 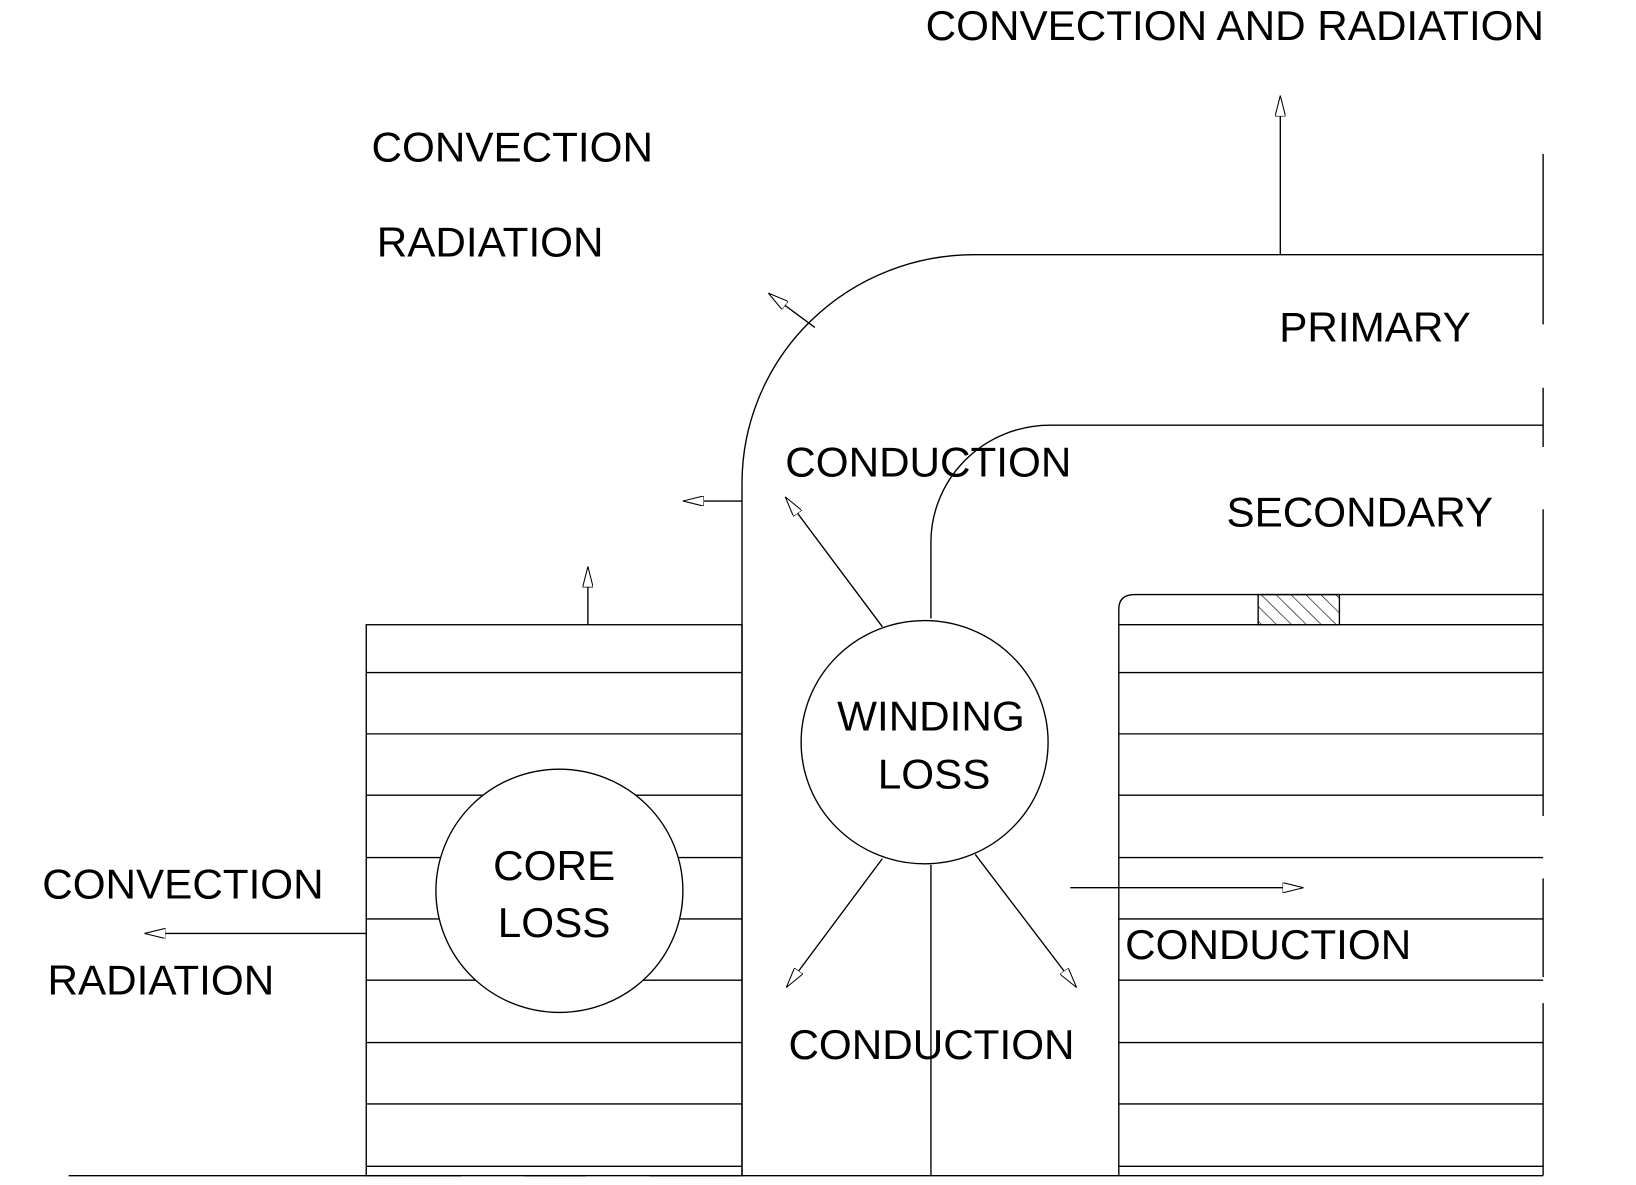 What do you see at coordinates (1235, 25) in the screenshot?
I see `label: CONVECTION AND RADIATION` at bounding box center [1235, 25].